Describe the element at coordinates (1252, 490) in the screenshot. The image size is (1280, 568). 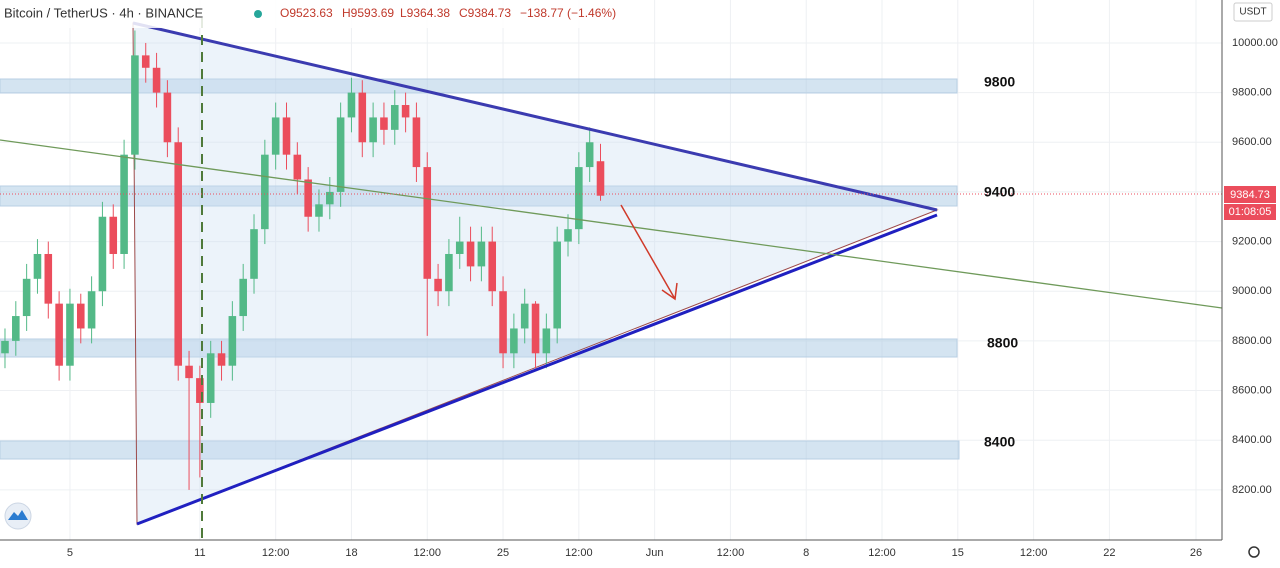
I see `y-tick-label: 8200.00` at that location.